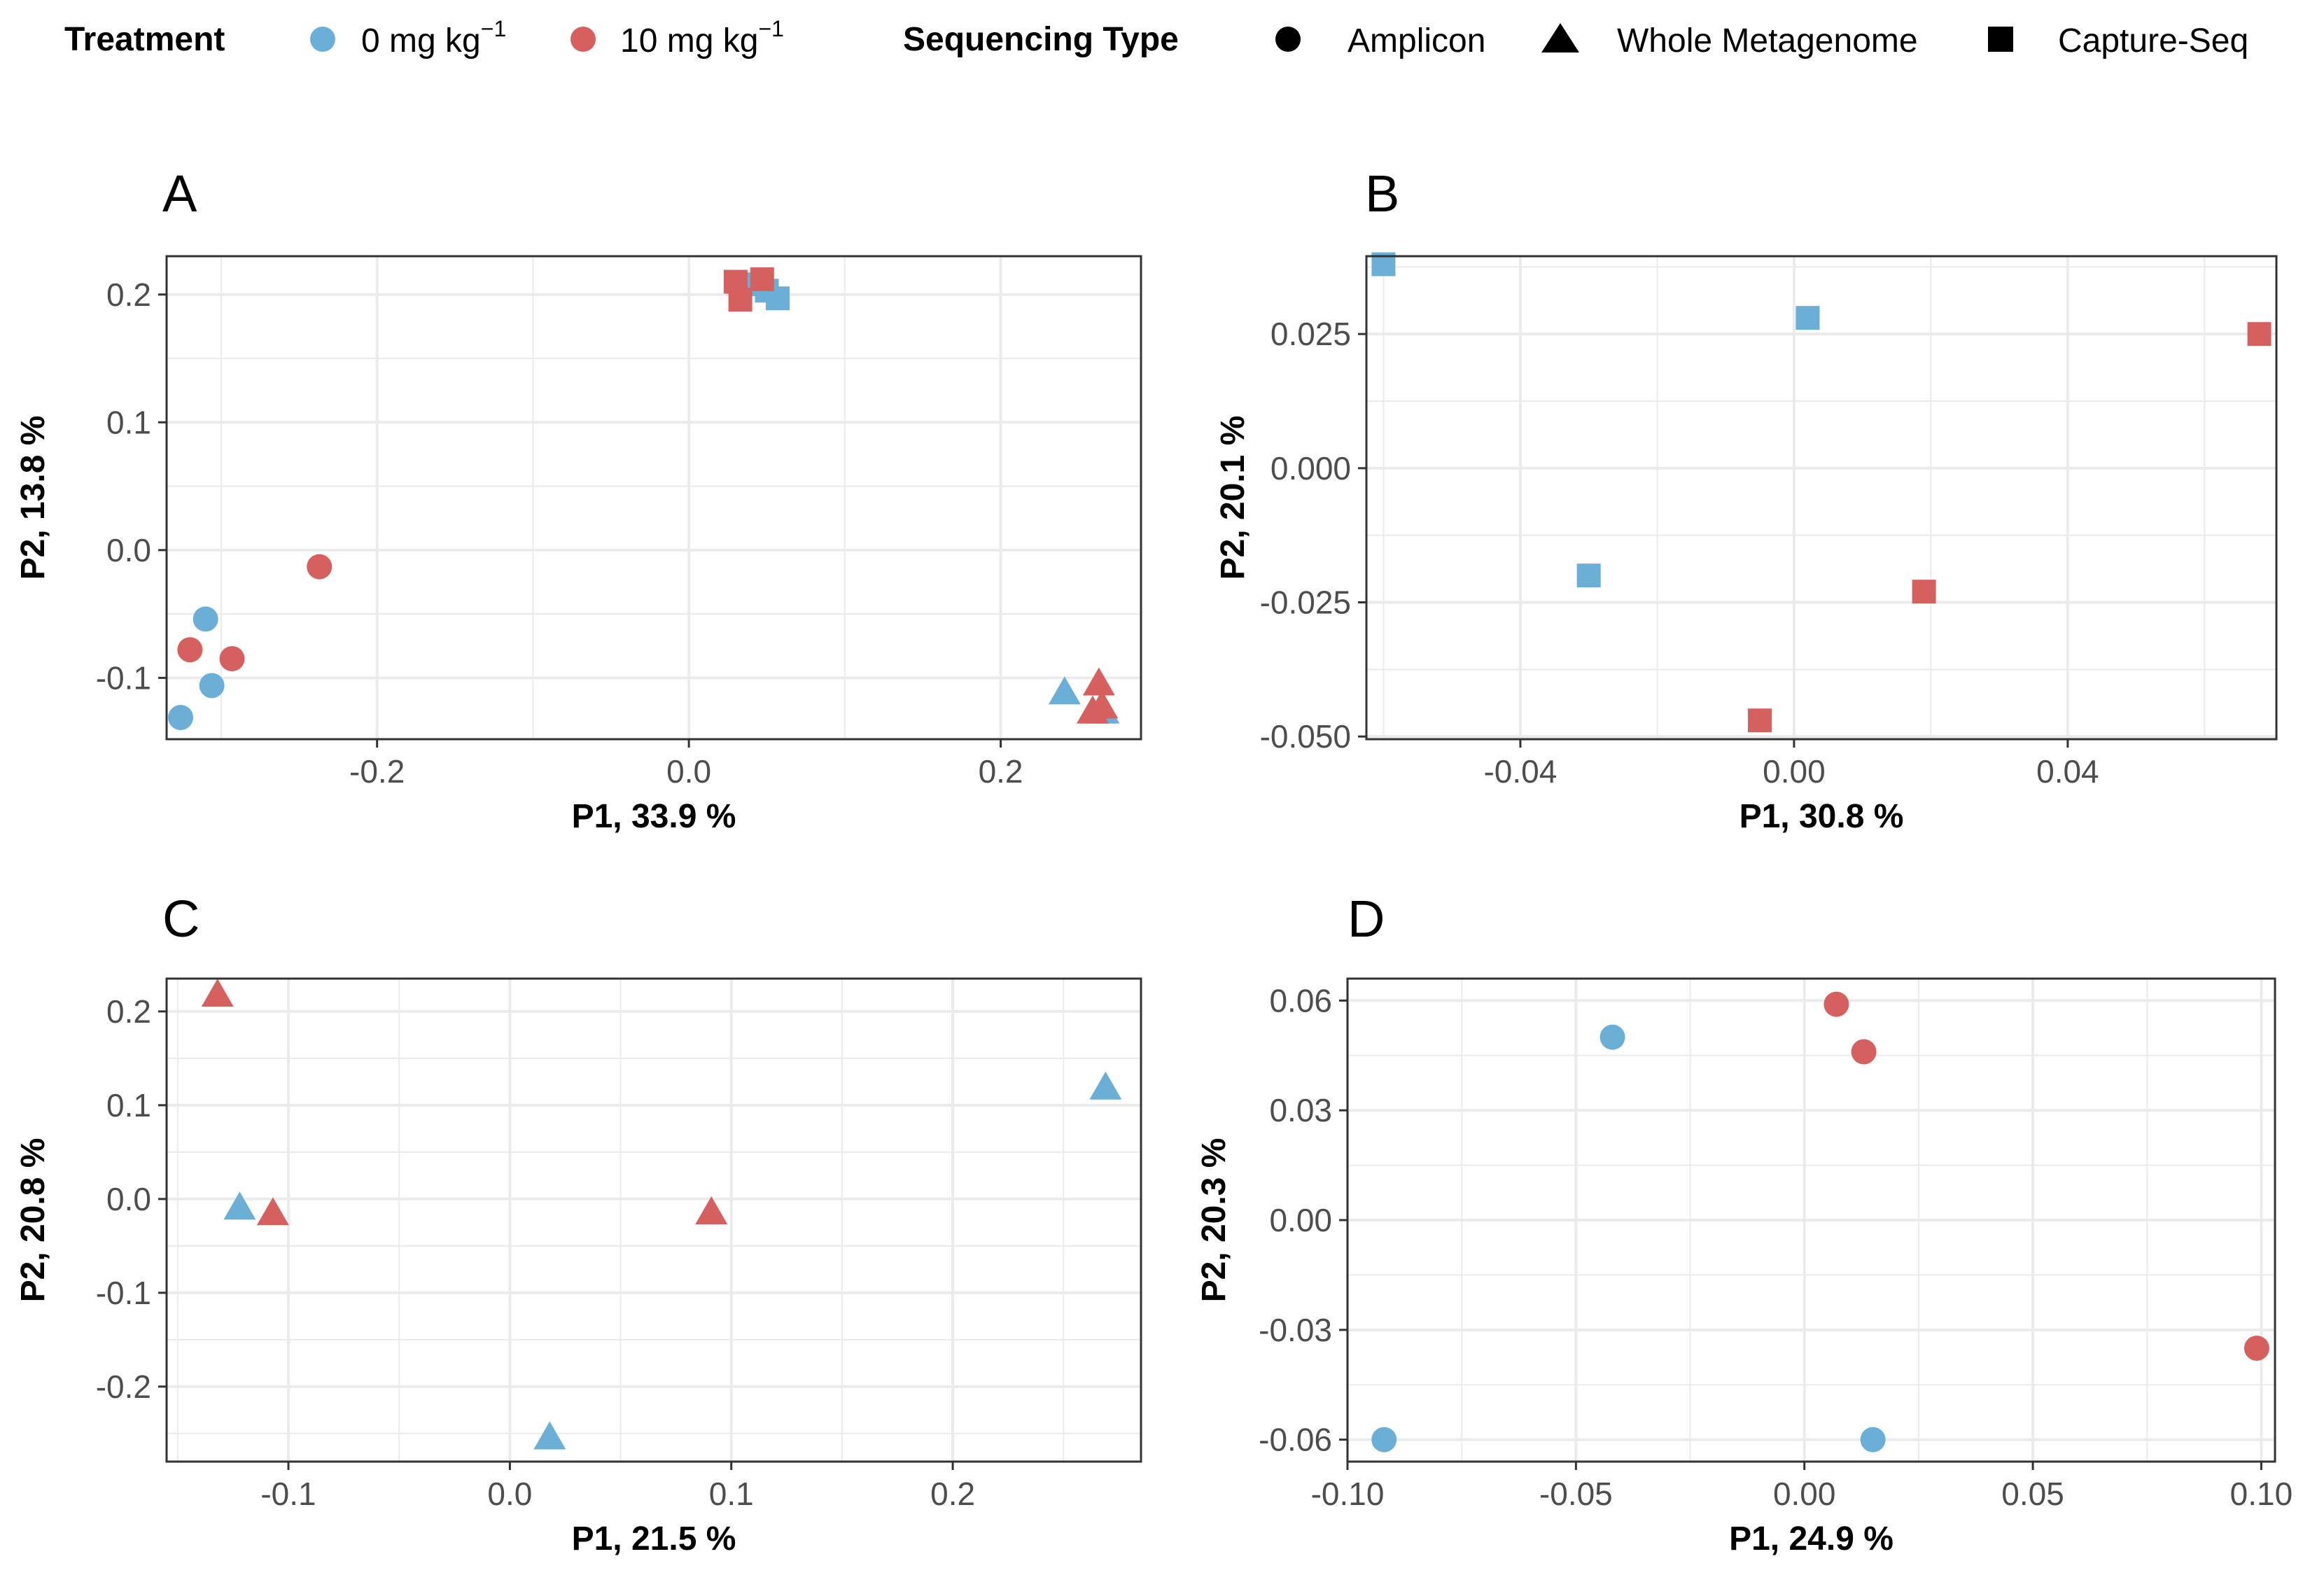  I want to click on panel-tag-d: D, so click(1366, 919).